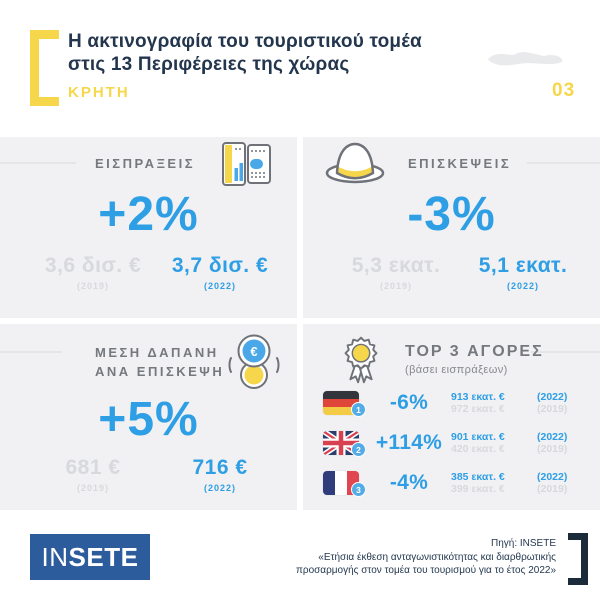 This screenshot has width=600, height=600. Describe the element at coordinates (347, 484) in the screenshot. I see `france-flag-icon: 3` at that location.